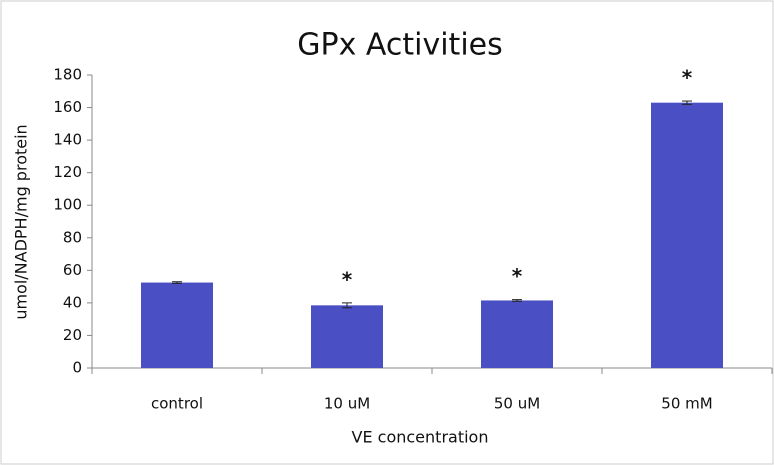 Image resolution: width=774 pixels, height=465 pixels. What do you see at coordinates (177, 404) in the screenshot?
I see `x-tick-label: control` at bounding box center [177, 404].